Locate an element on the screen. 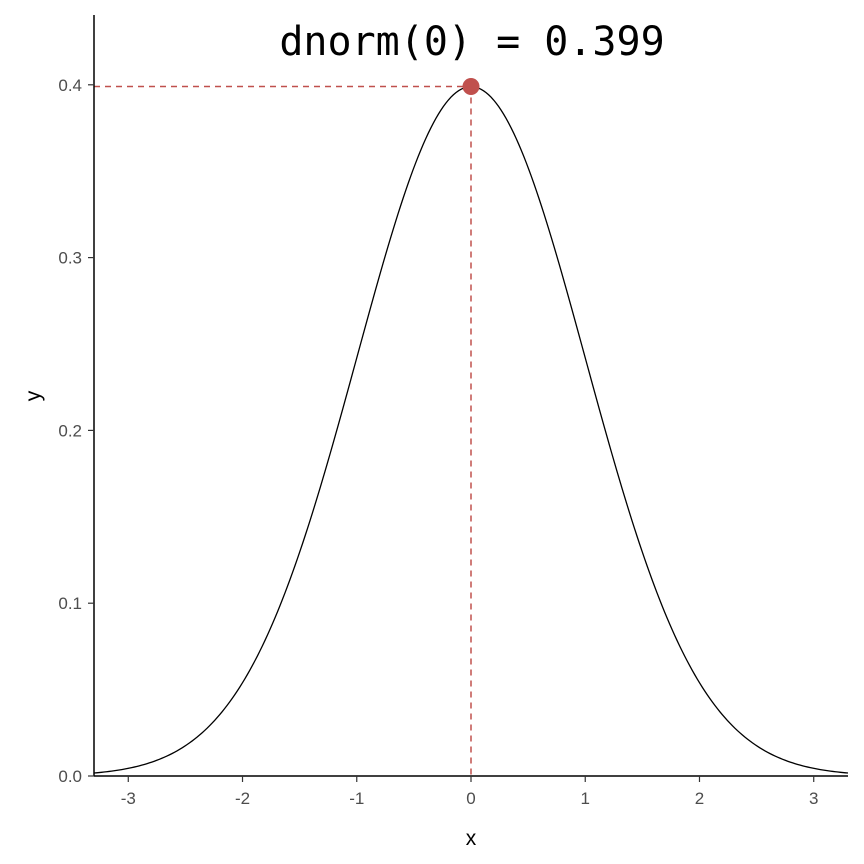 Image resolution: width=864 pixels, height=864 pixels. point-layer is located at coordinates (471, 87).